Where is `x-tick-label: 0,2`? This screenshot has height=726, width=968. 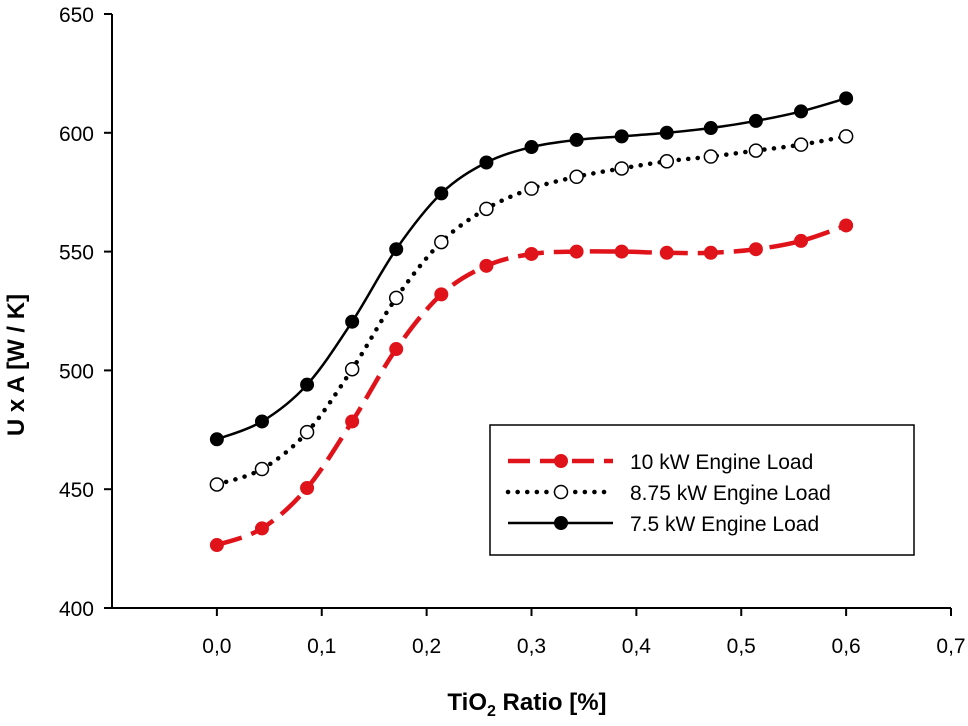
x-tick-label: 0,2 is located at coordinates (426, 646).